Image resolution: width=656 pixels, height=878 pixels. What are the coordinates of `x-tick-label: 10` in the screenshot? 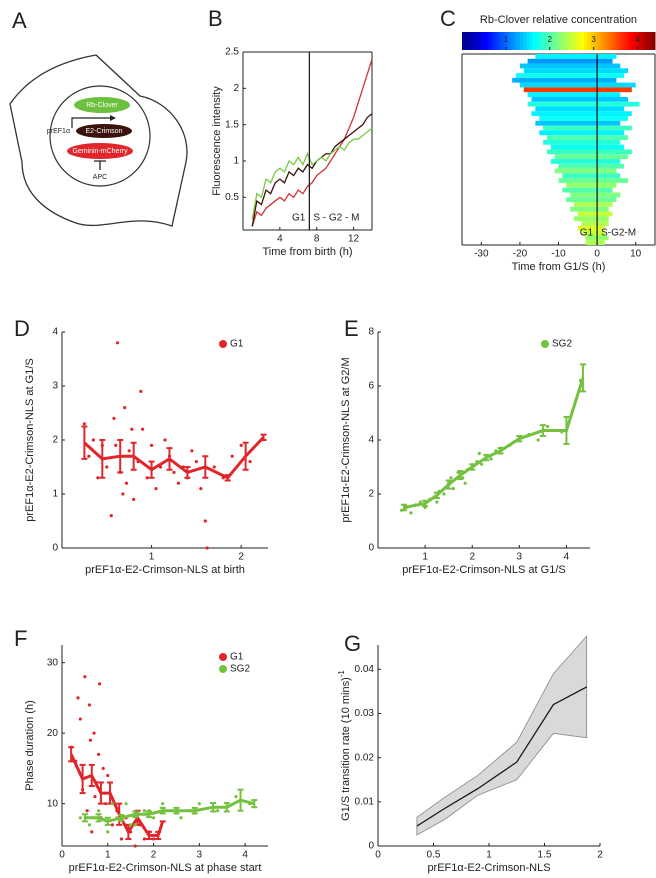 It's located at (636, 254).